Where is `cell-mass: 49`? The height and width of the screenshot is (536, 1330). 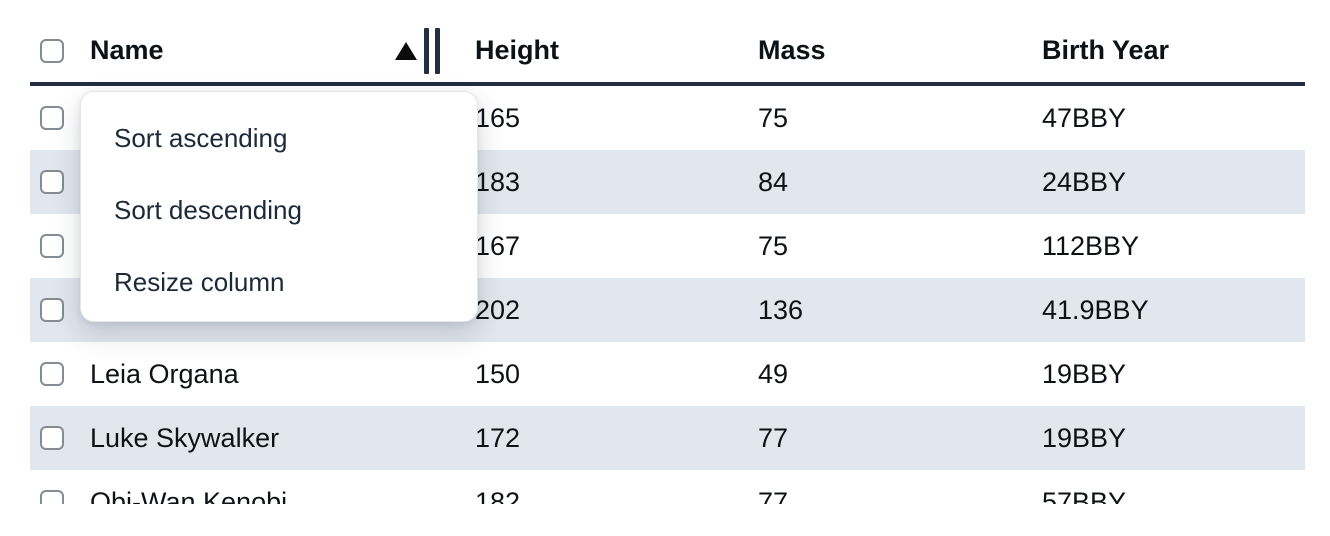 cell-mass: 49 is located at coordinates (773, 373).